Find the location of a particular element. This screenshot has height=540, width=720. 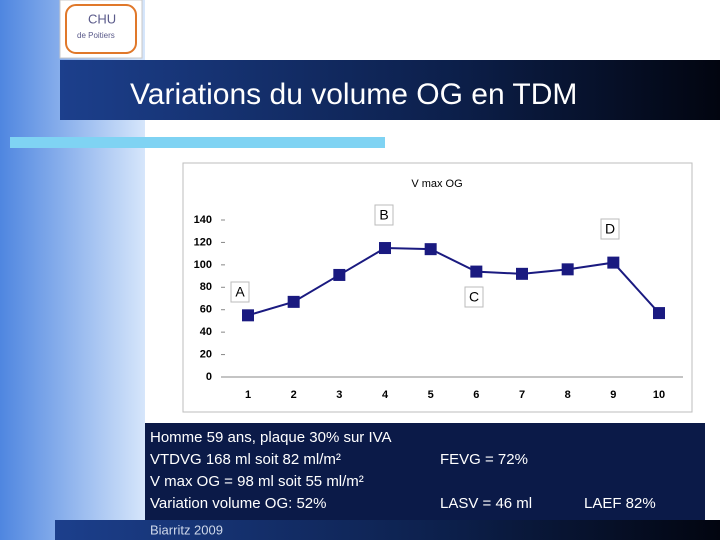

x-tick-label: 6 is located at coordinates (476, 395).